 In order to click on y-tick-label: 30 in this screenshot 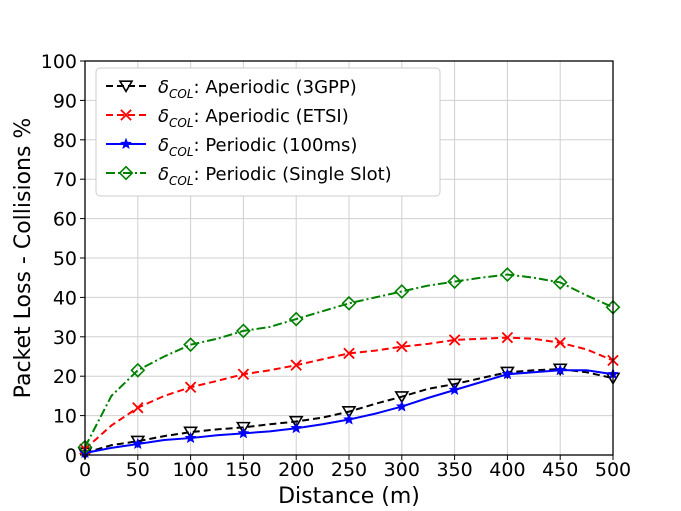, I will do `click(65, 338)`.